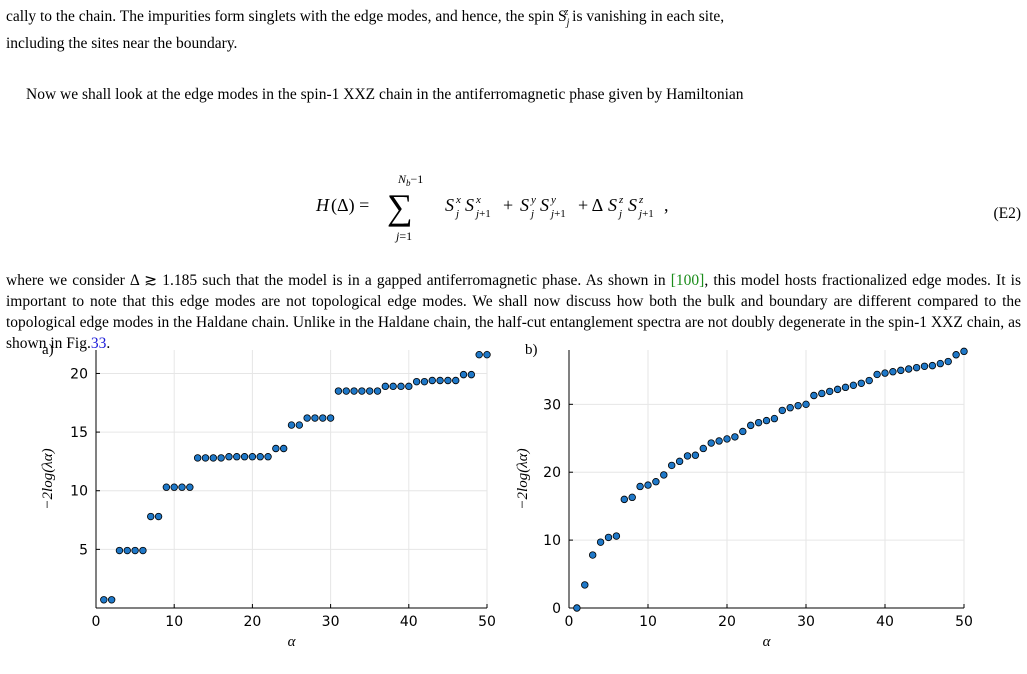  What do you see at coordinates (531, 350) in the screenshot?
I see `panel-label: b)` at bounding box center [531, 350].